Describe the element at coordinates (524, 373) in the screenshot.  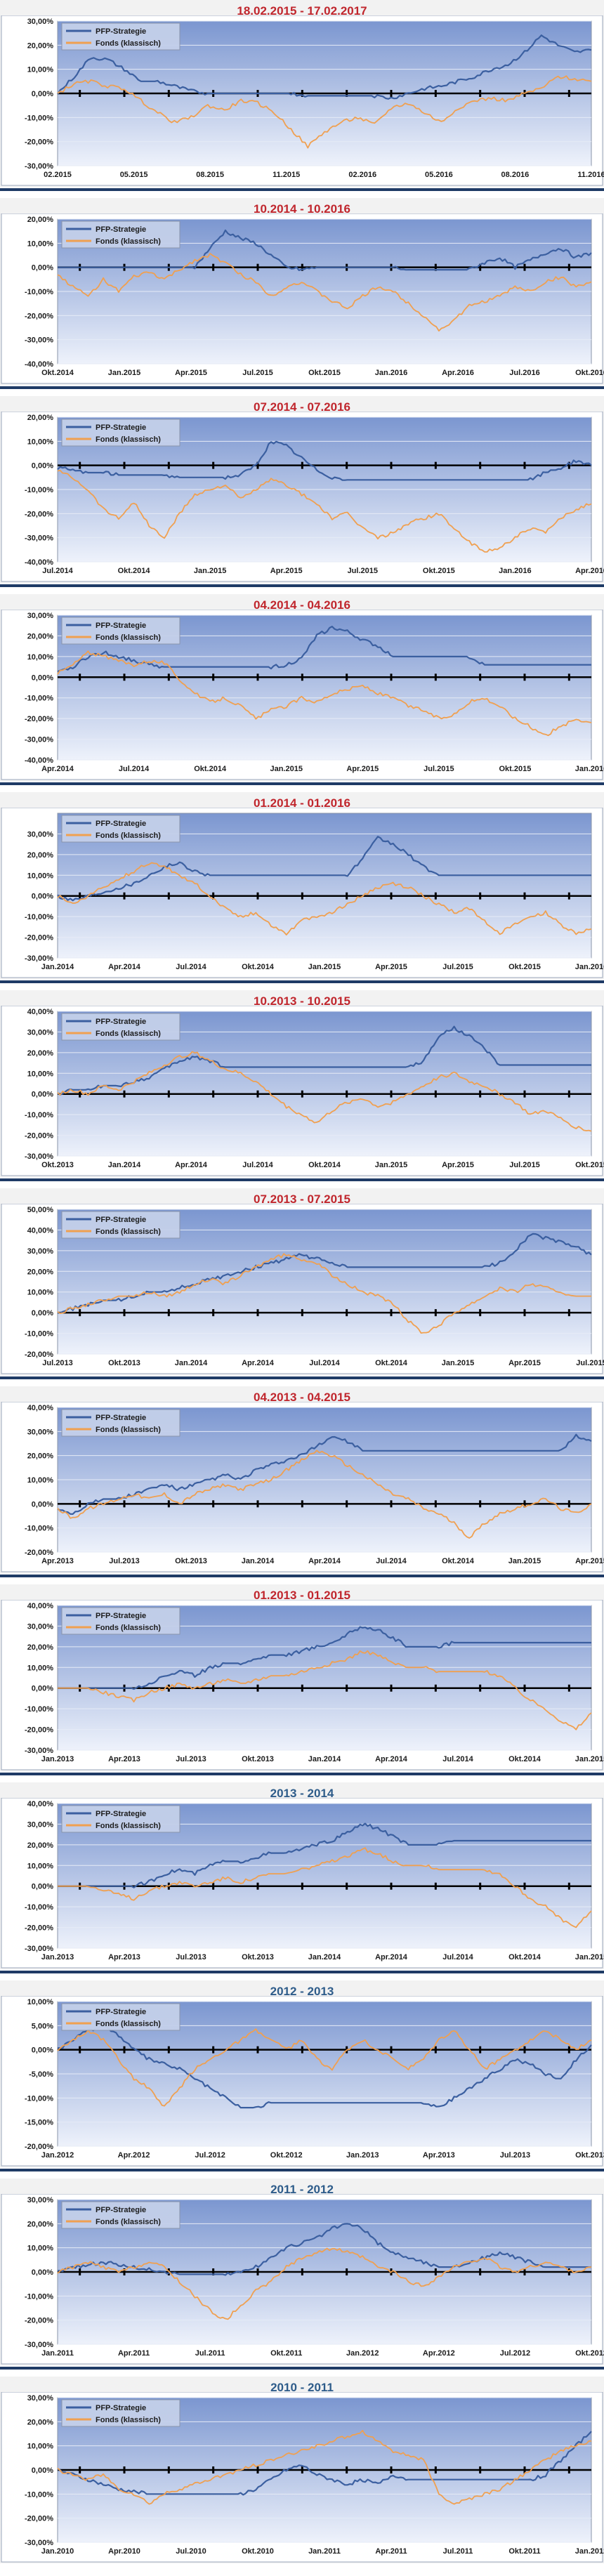
I see `x-tick-label: Jul.2016` at that location.